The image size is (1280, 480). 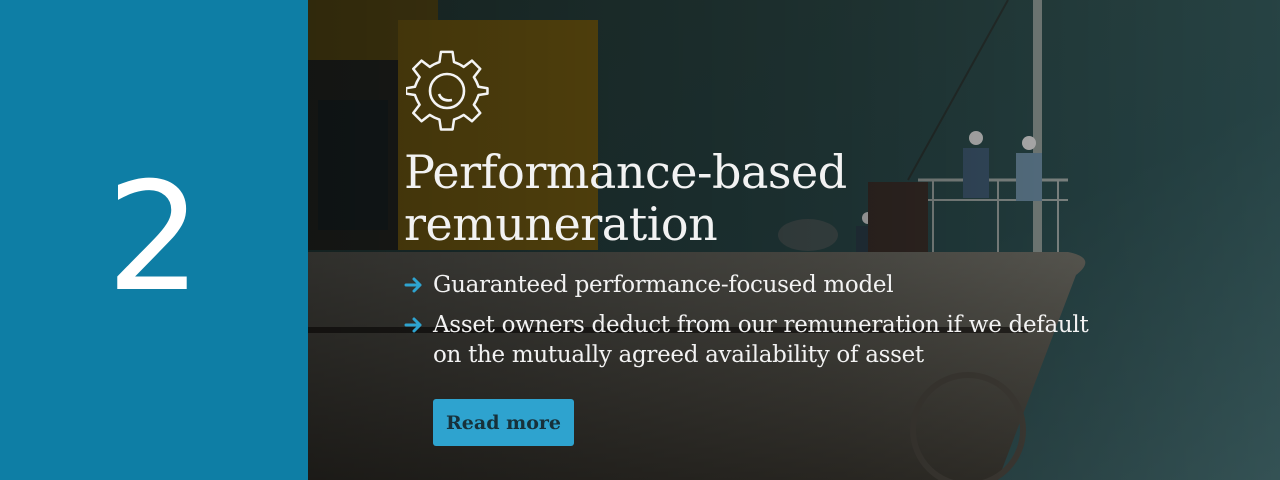 I want to click on bullet-item: Guaranteed performance-focused model, so click(x=754, y=285).